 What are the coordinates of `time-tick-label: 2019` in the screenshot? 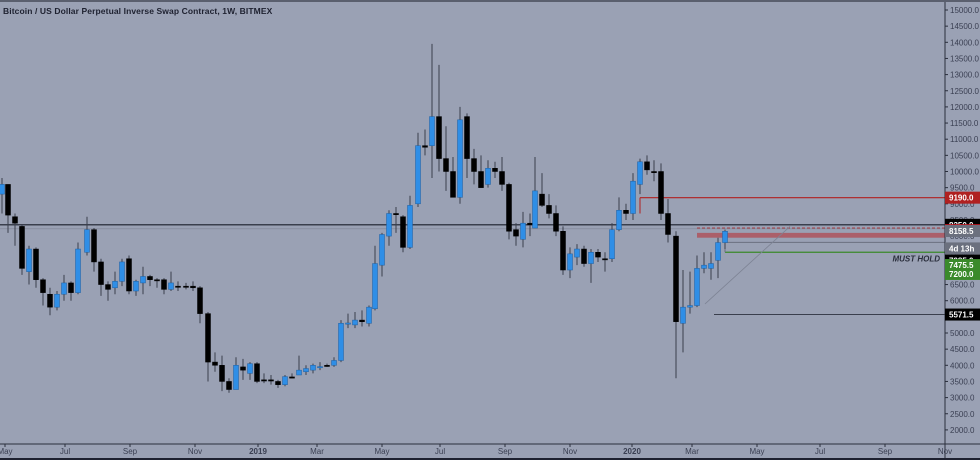 It's located at (258, 451).